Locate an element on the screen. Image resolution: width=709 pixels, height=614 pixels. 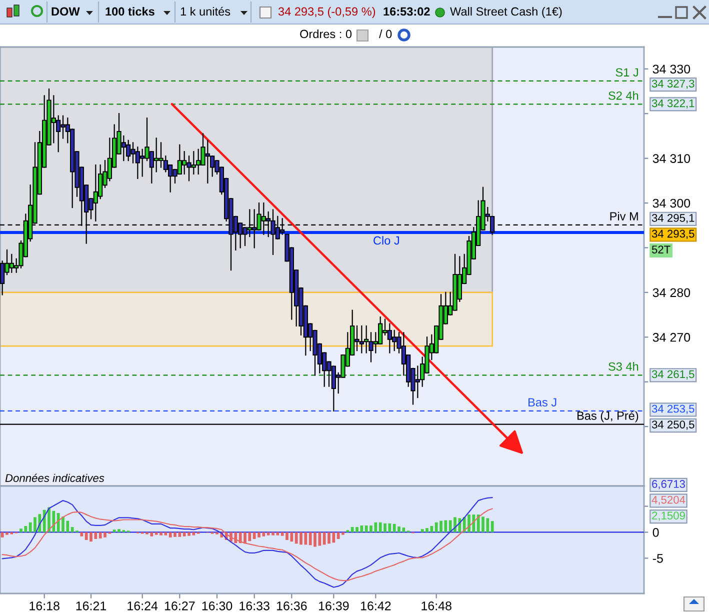
ref-line-label: Clo J is located at coordinates (386, 240).